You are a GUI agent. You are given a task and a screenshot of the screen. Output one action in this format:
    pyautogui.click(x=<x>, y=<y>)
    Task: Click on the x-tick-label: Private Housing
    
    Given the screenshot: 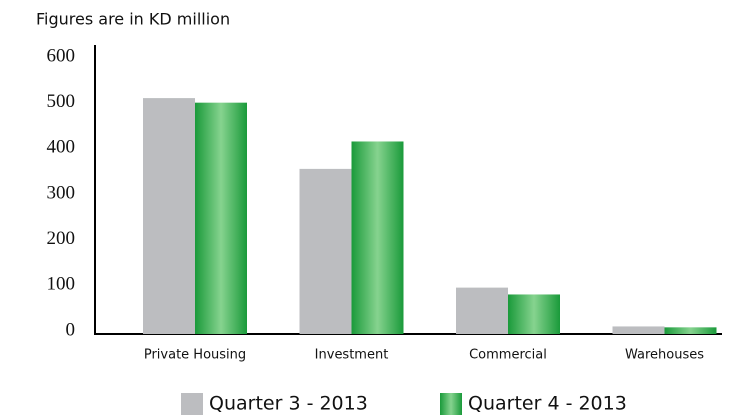 What is the action you would take?
    pyautogui.click(x=195, y=355)
    